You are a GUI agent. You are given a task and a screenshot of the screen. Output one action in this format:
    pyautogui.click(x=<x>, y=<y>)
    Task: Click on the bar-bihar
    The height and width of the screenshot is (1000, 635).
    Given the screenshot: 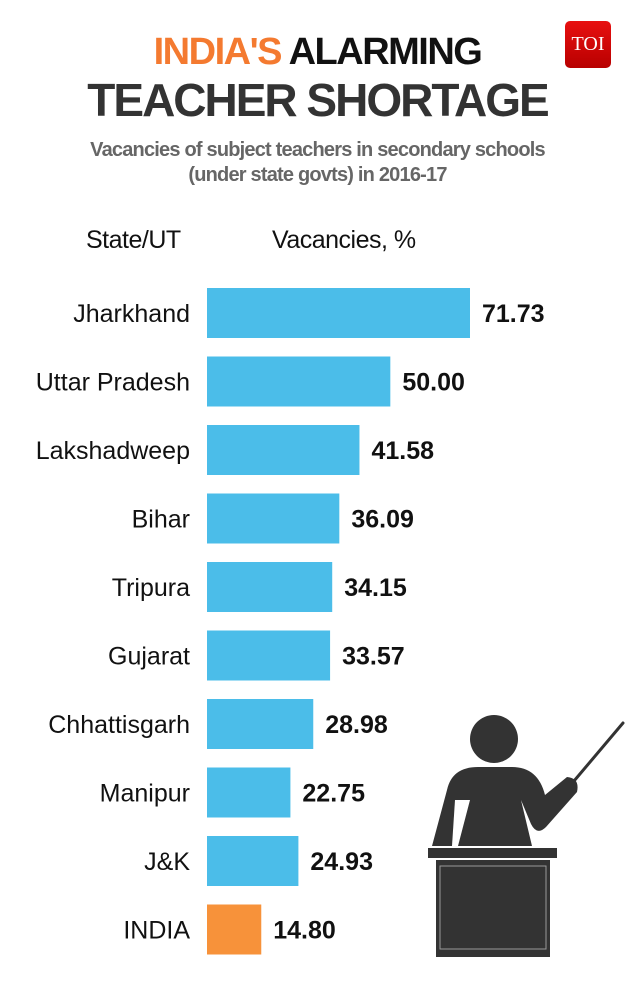 What is the action you would take?
    pyautogui.click(x=273, y=518)
    